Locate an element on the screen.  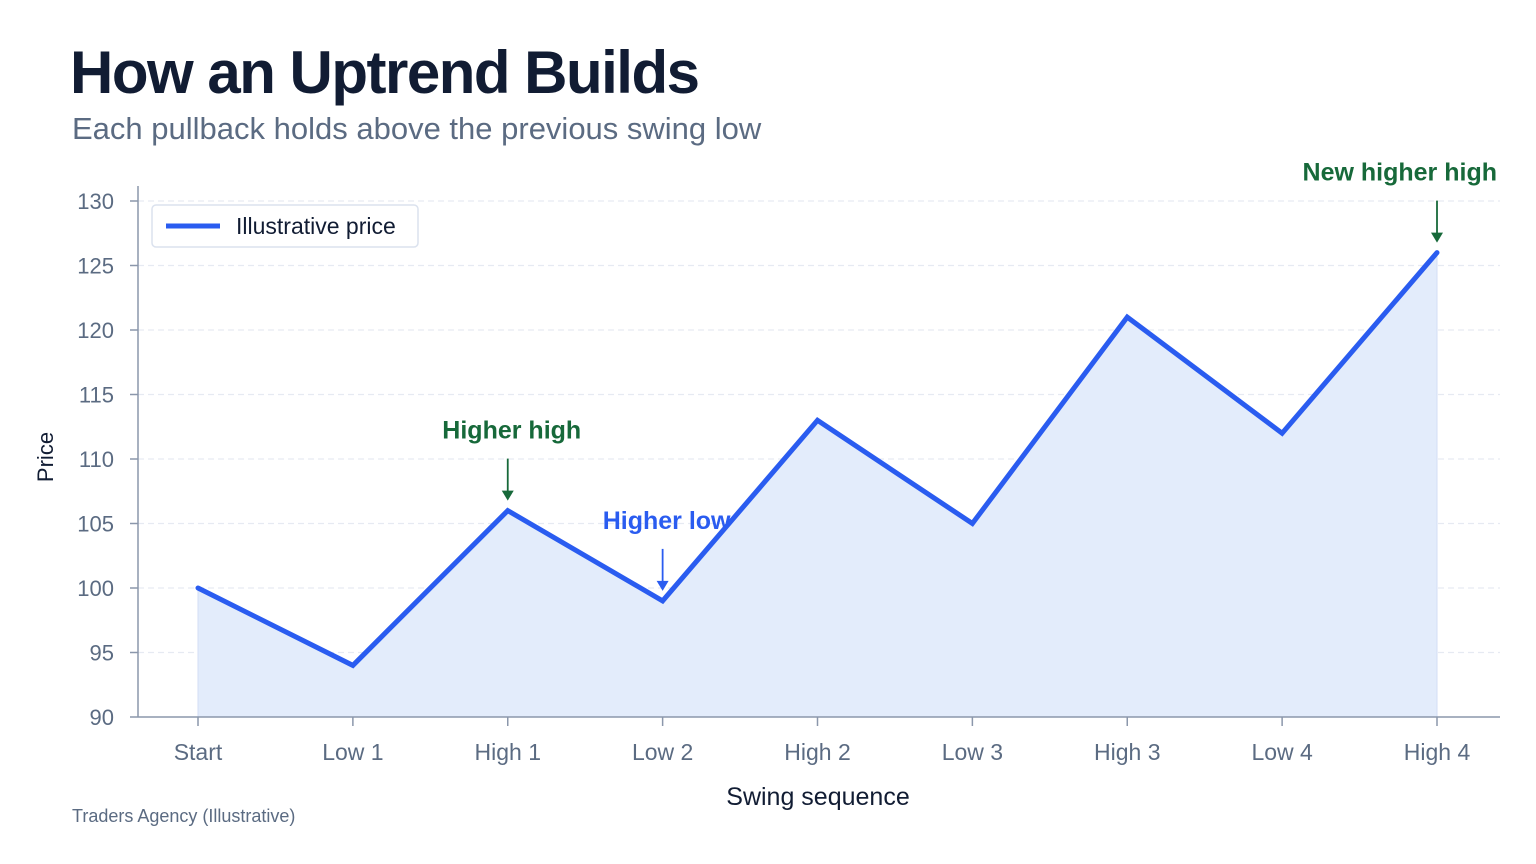
y-tick-label: 110 is located at coordinates (96, 459).